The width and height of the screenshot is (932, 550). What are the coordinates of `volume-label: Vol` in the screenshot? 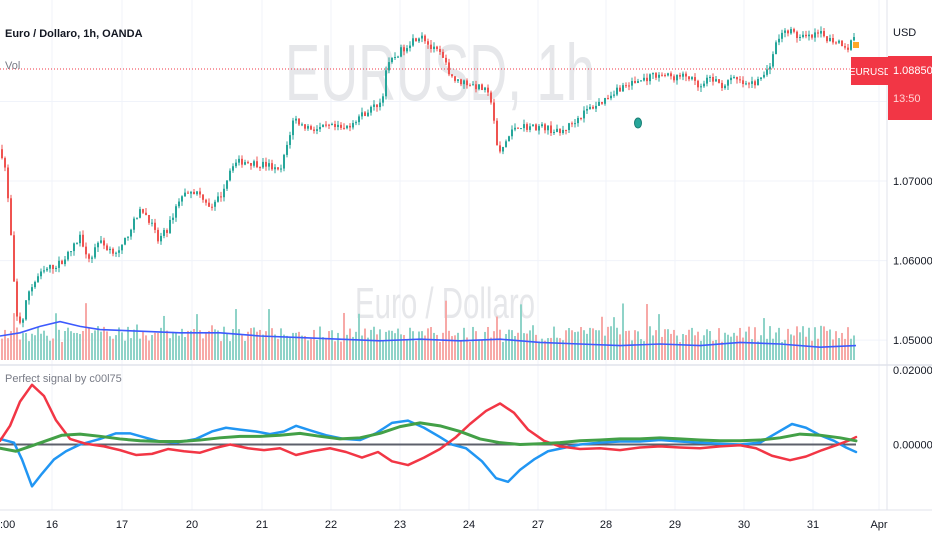 It's located at (12, 66).